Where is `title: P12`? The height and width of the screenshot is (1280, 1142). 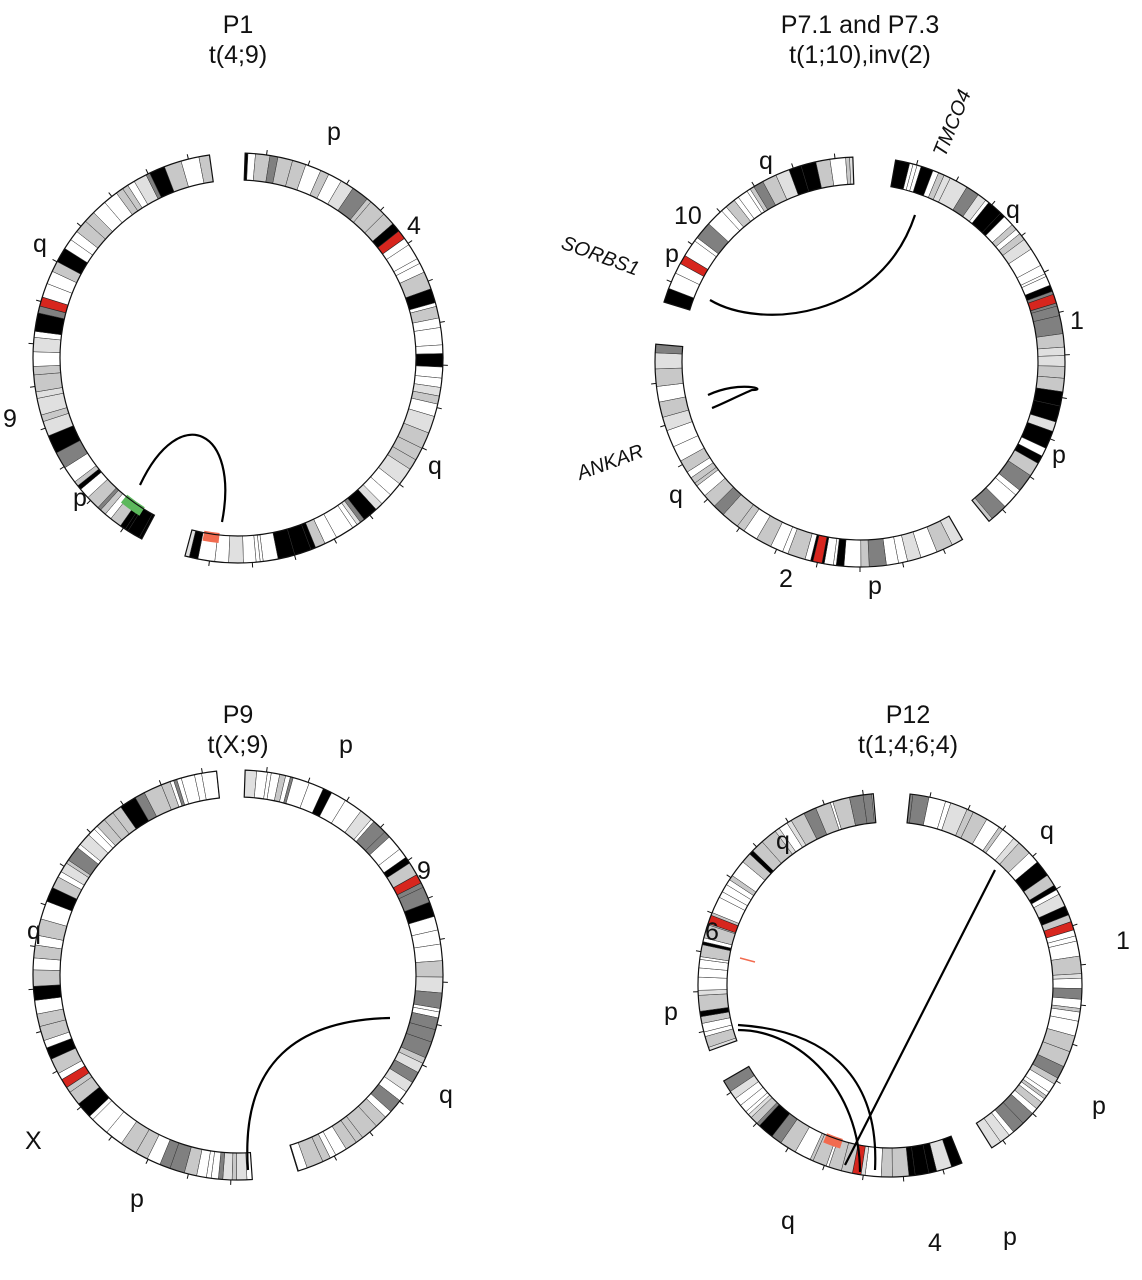 title: P12 is located at coordinates (908, 715).